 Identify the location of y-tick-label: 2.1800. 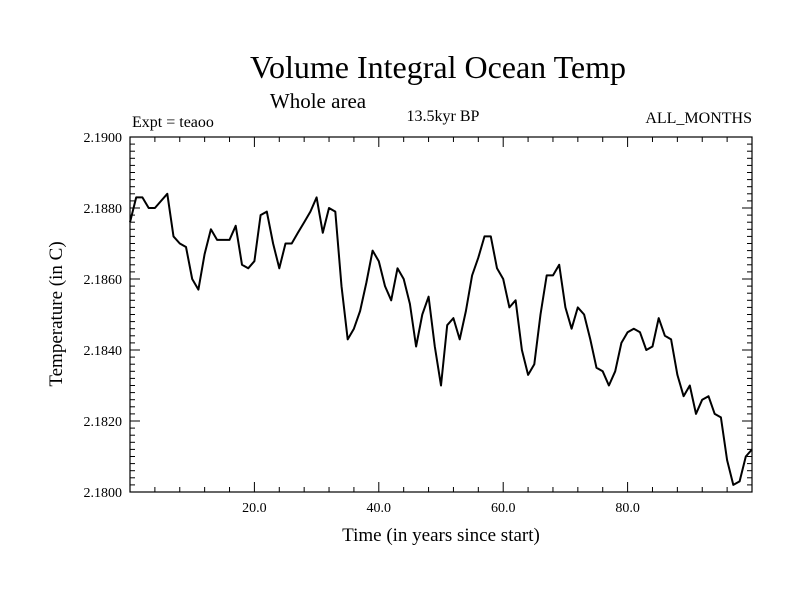
(103, 493).